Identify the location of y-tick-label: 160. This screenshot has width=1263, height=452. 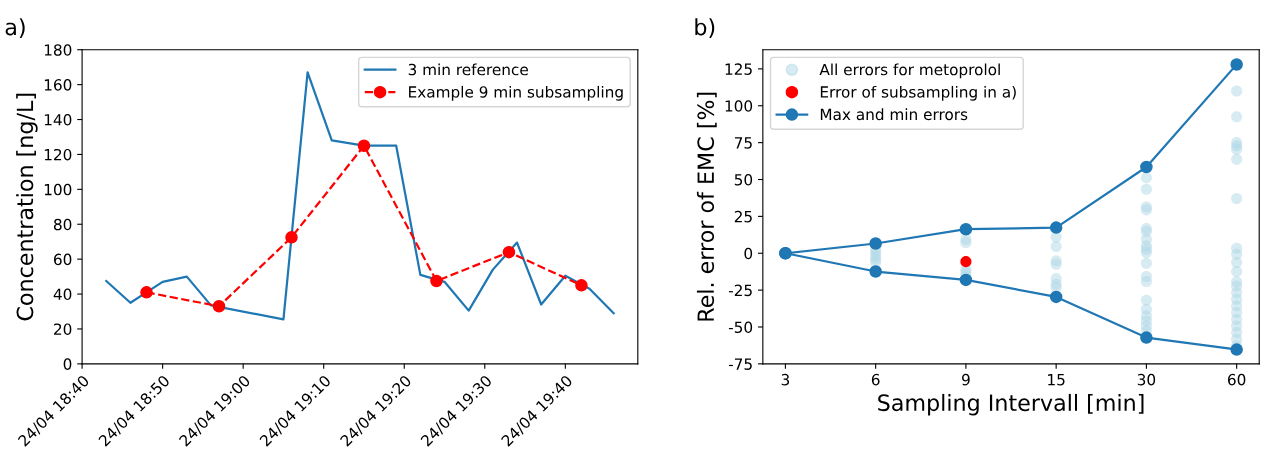
(58, 85).